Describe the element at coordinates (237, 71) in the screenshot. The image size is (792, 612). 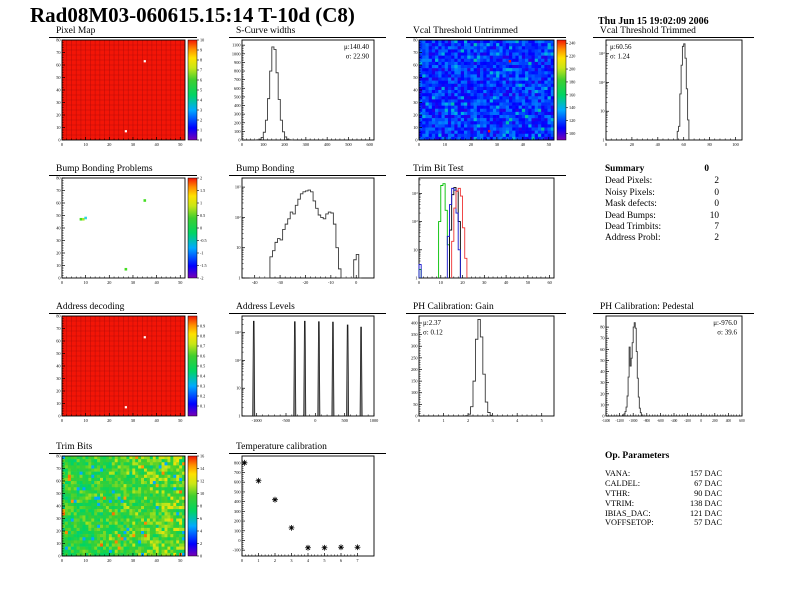
I see `svg-text: 800` at that location.